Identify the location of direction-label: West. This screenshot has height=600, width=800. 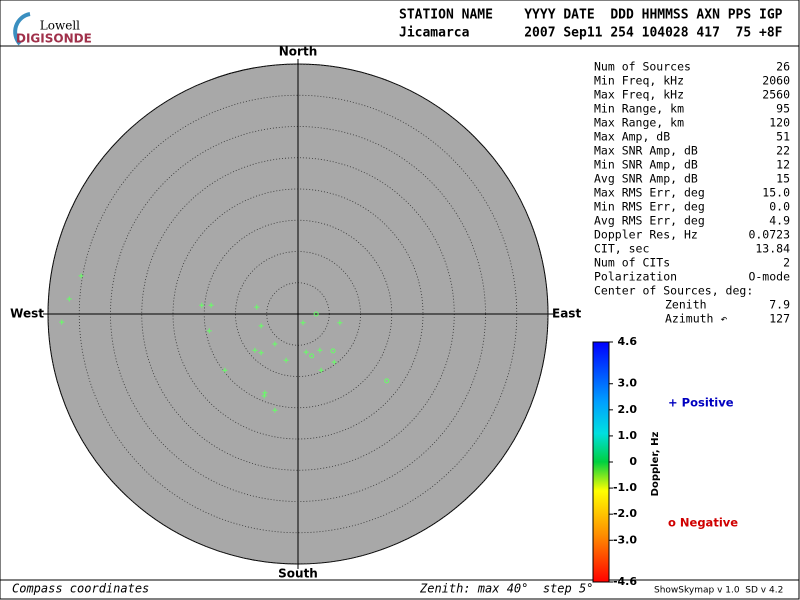
(27, 314).